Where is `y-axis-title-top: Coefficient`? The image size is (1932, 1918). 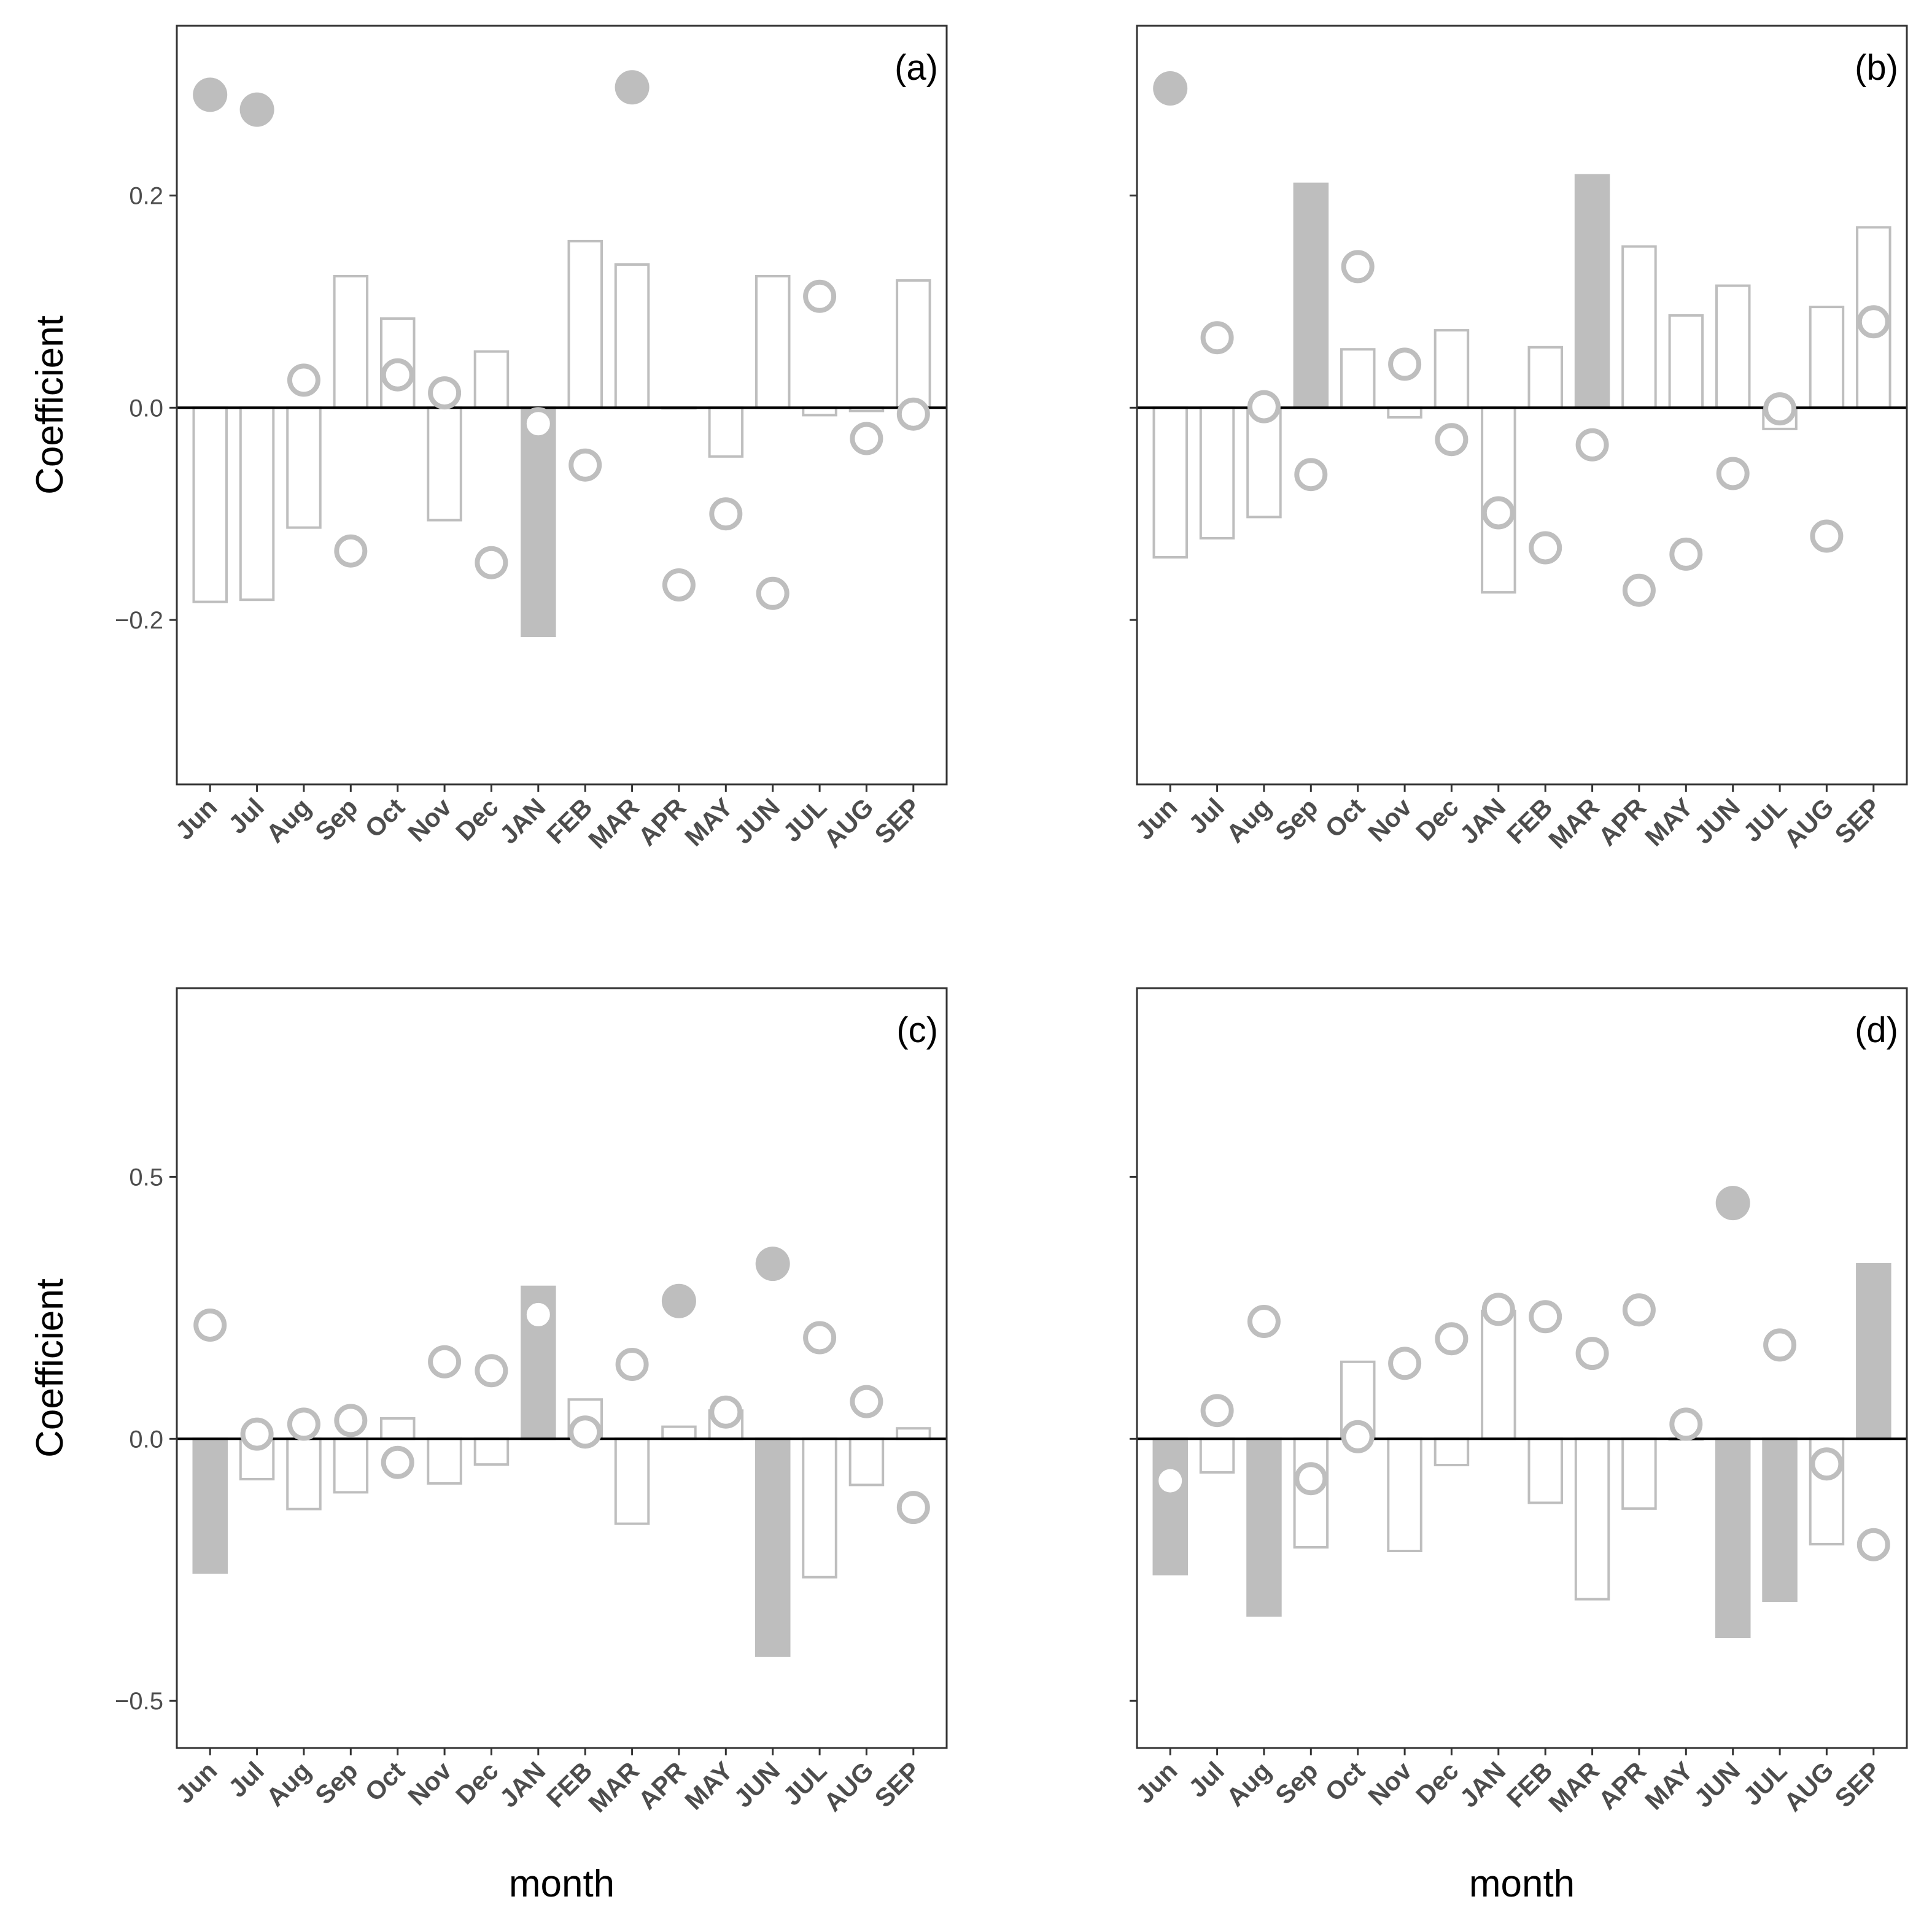 y-axis-title-top: Coefficient is located at coordinates (50, 405).